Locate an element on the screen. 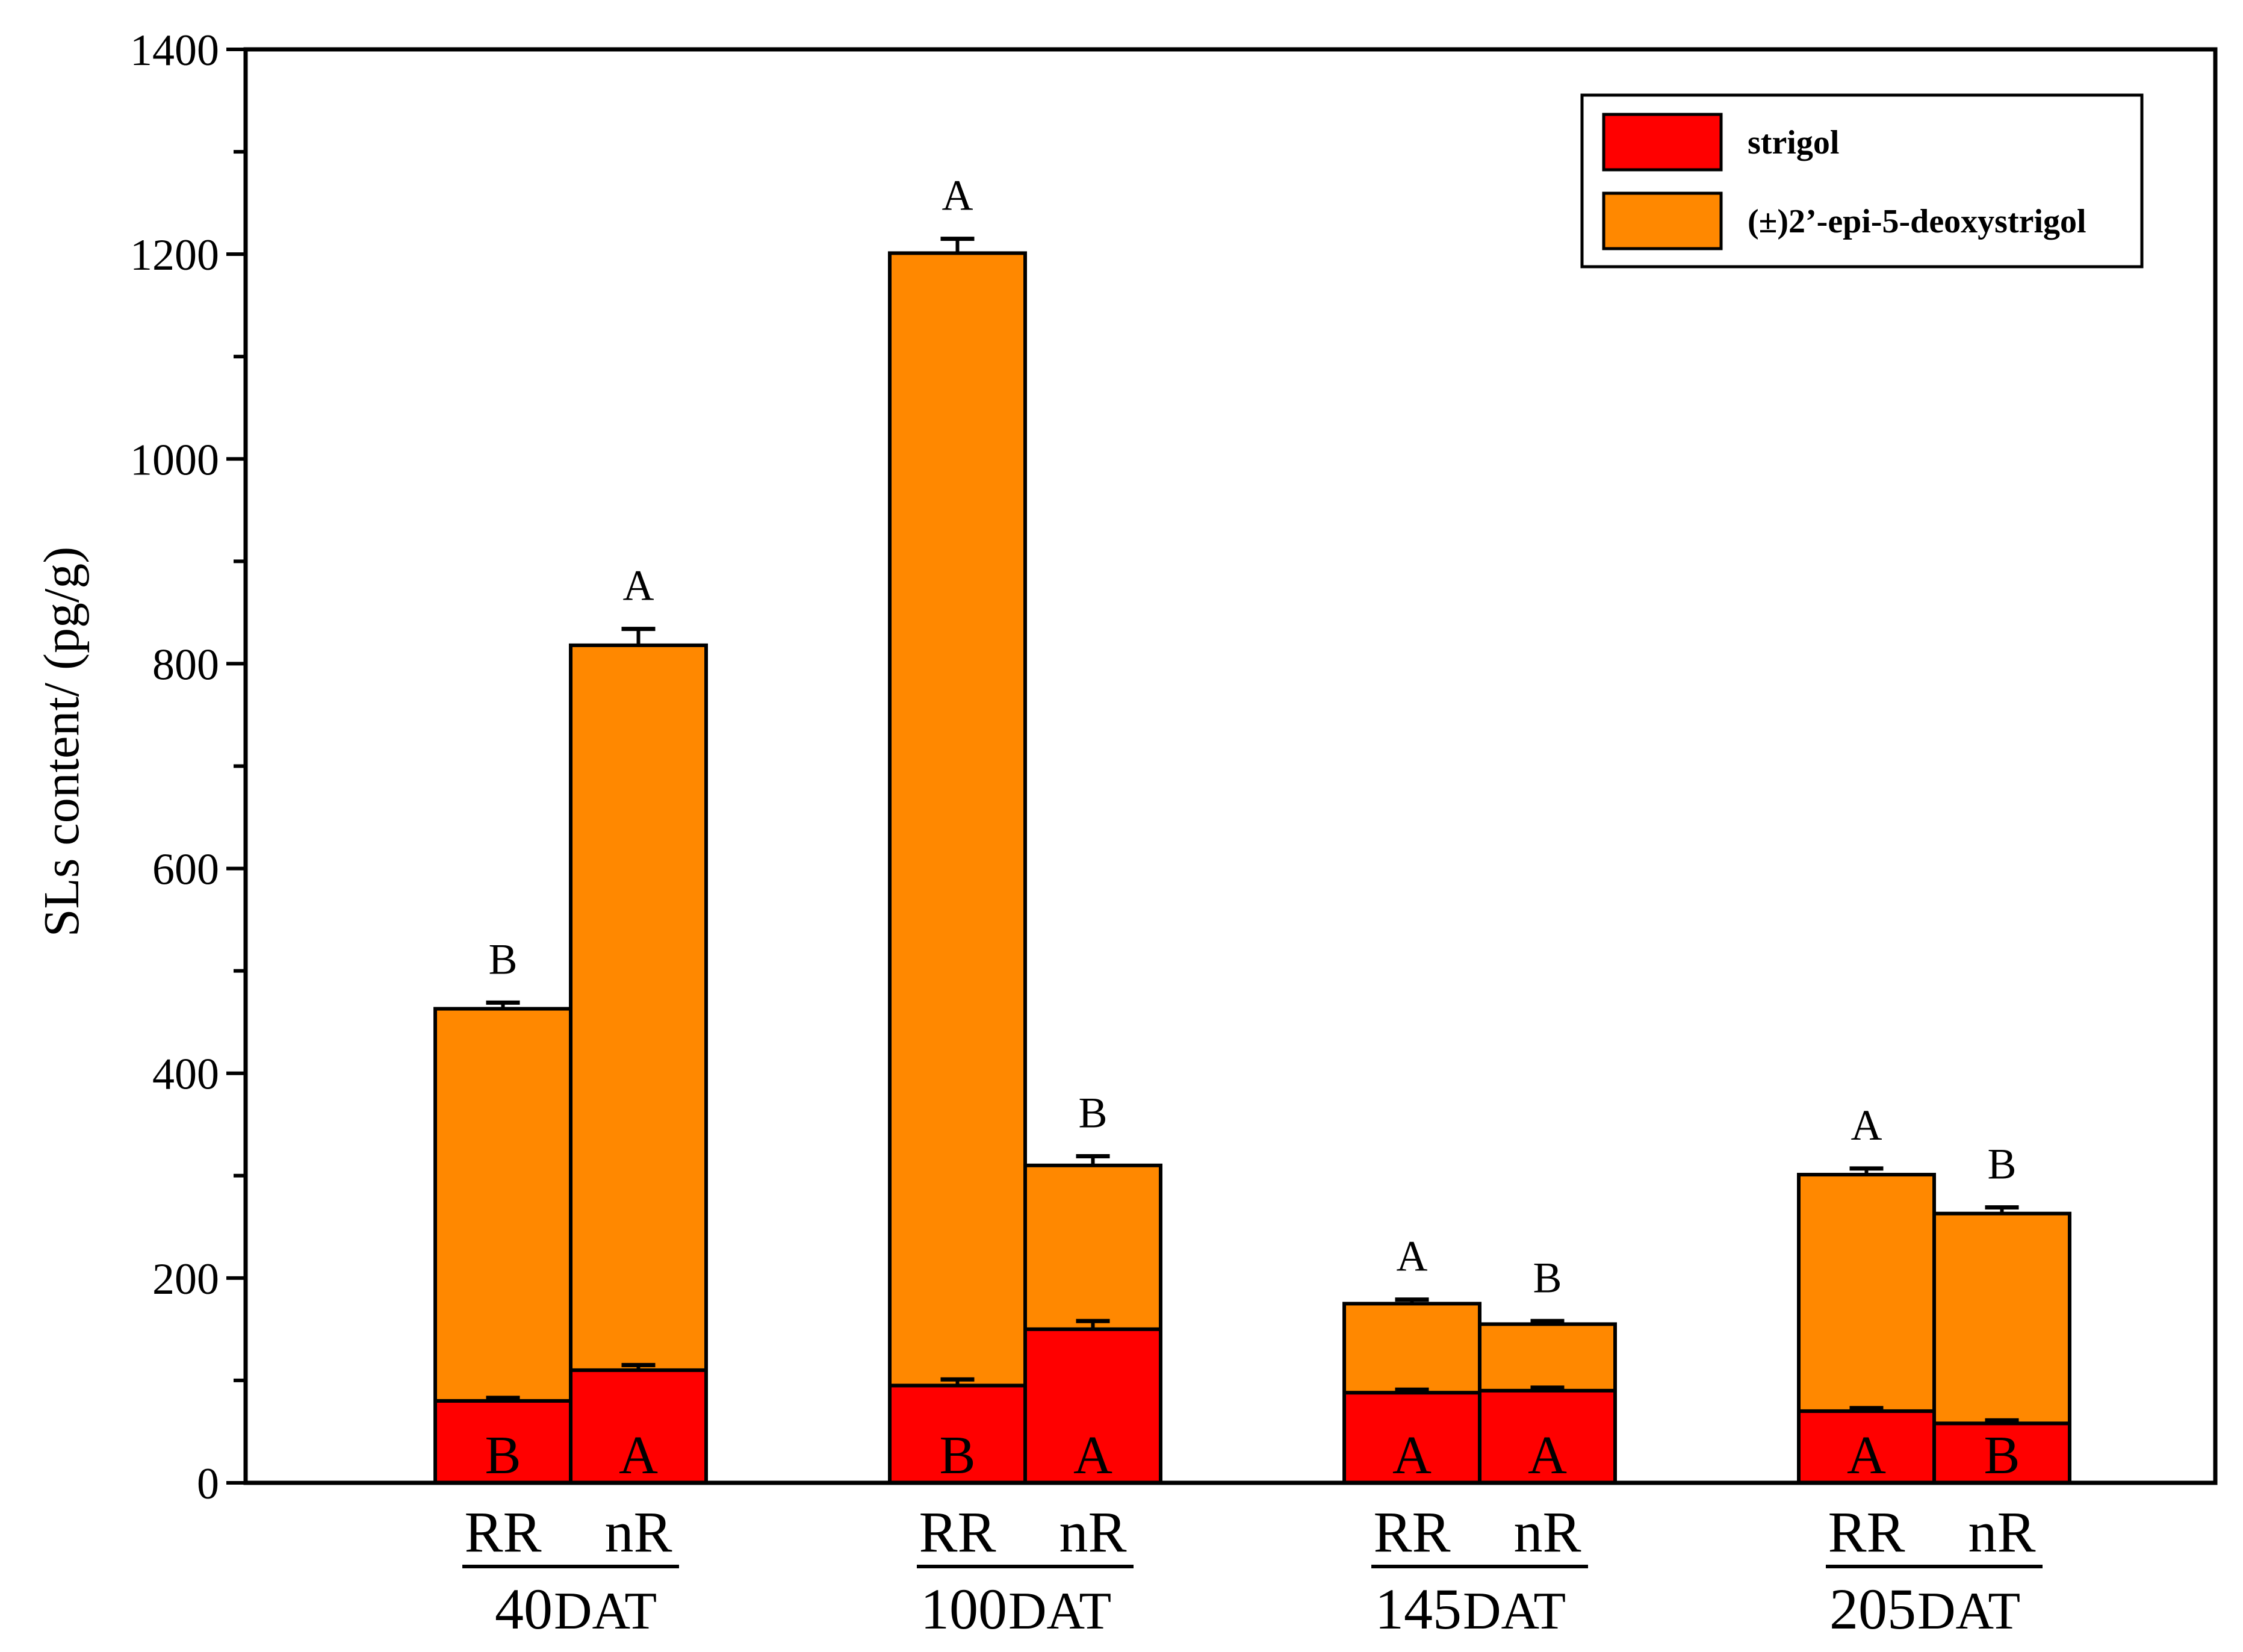  group-day-label: 205 is located at coordinates (1872, 1609).